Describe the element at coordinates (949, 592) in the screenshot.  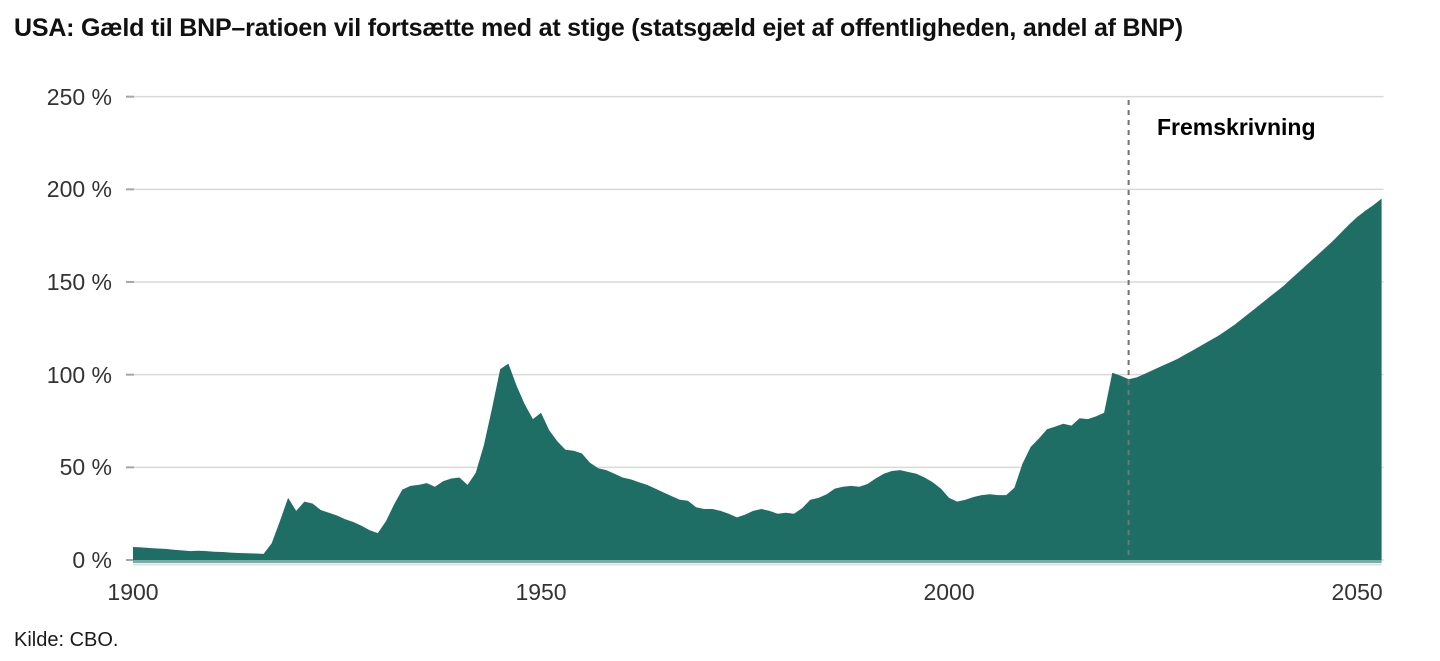
I see `x-axis-label-2000: 2000` at that location.